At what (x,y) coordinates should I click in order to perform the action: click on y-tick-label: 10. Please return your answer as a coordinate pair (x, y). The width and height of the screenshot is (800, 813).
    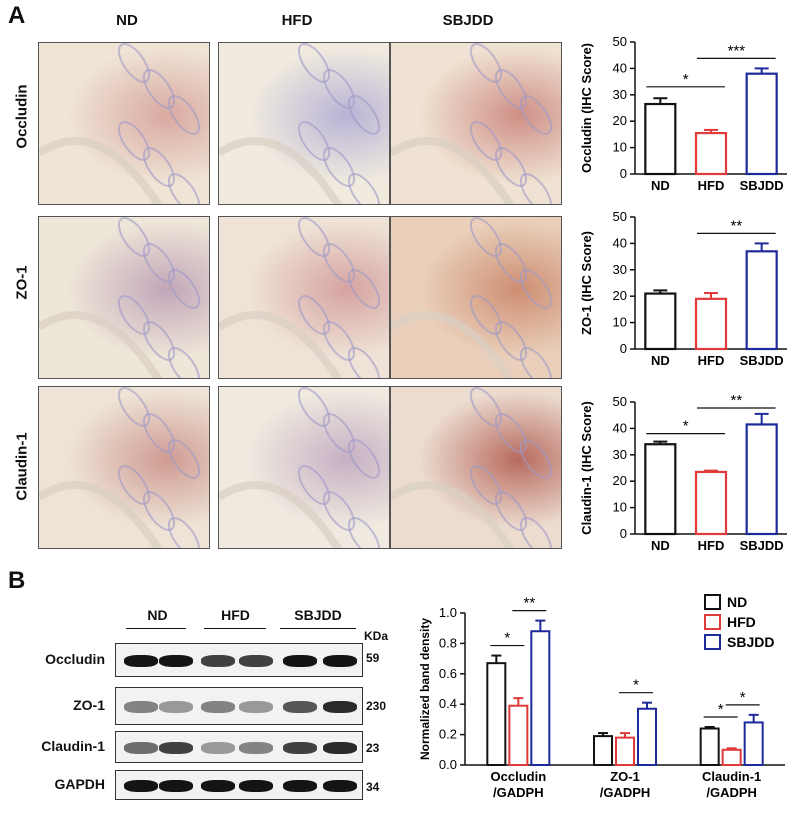
    Looking at the image, I should click on (620, 147).